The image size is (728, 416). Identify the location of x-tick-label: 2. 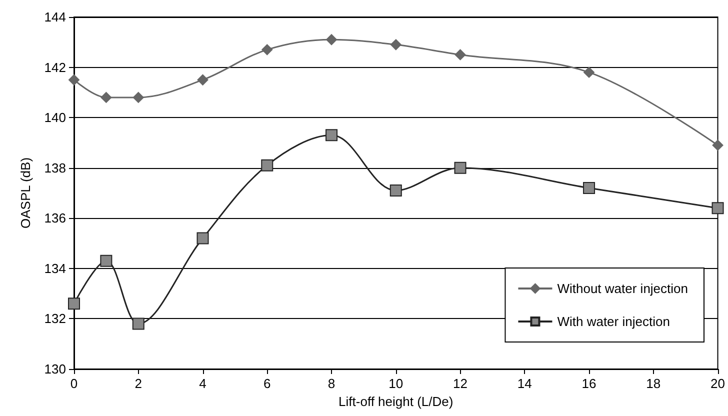
(138, 383).